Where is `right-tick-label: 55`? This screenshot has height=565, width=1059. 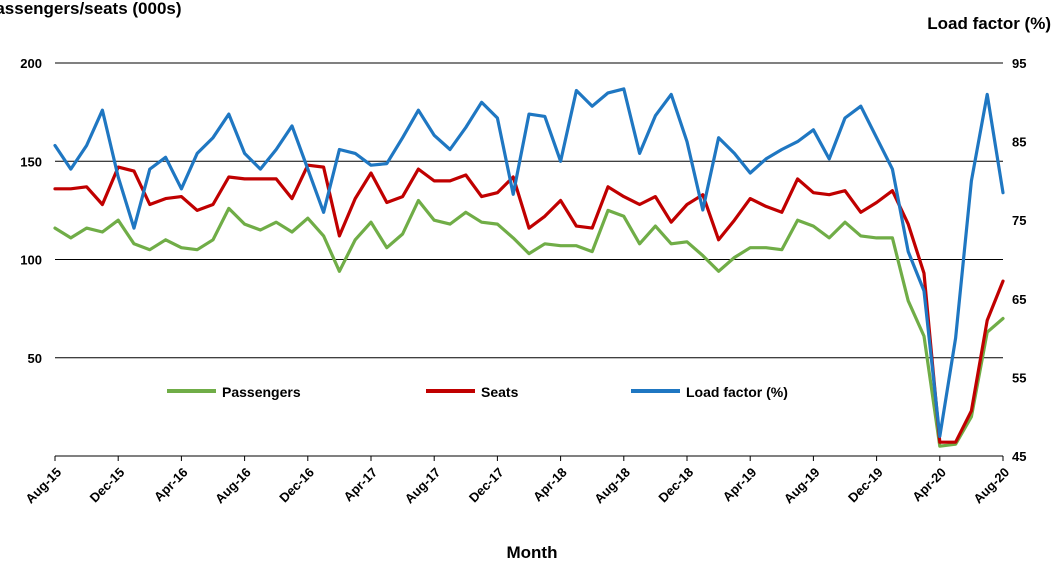
right-tick-label: 55 is located at coordinates (1019, 377).